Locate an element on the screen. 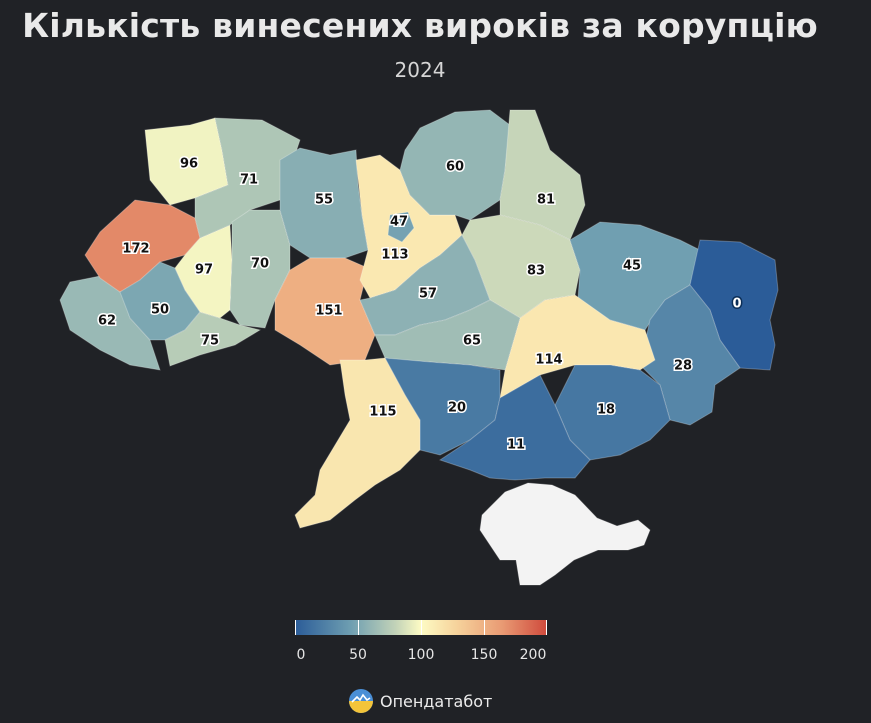 This screenshot has height=723, width=871. value-label: 71 is located at coordinates (249, 180).